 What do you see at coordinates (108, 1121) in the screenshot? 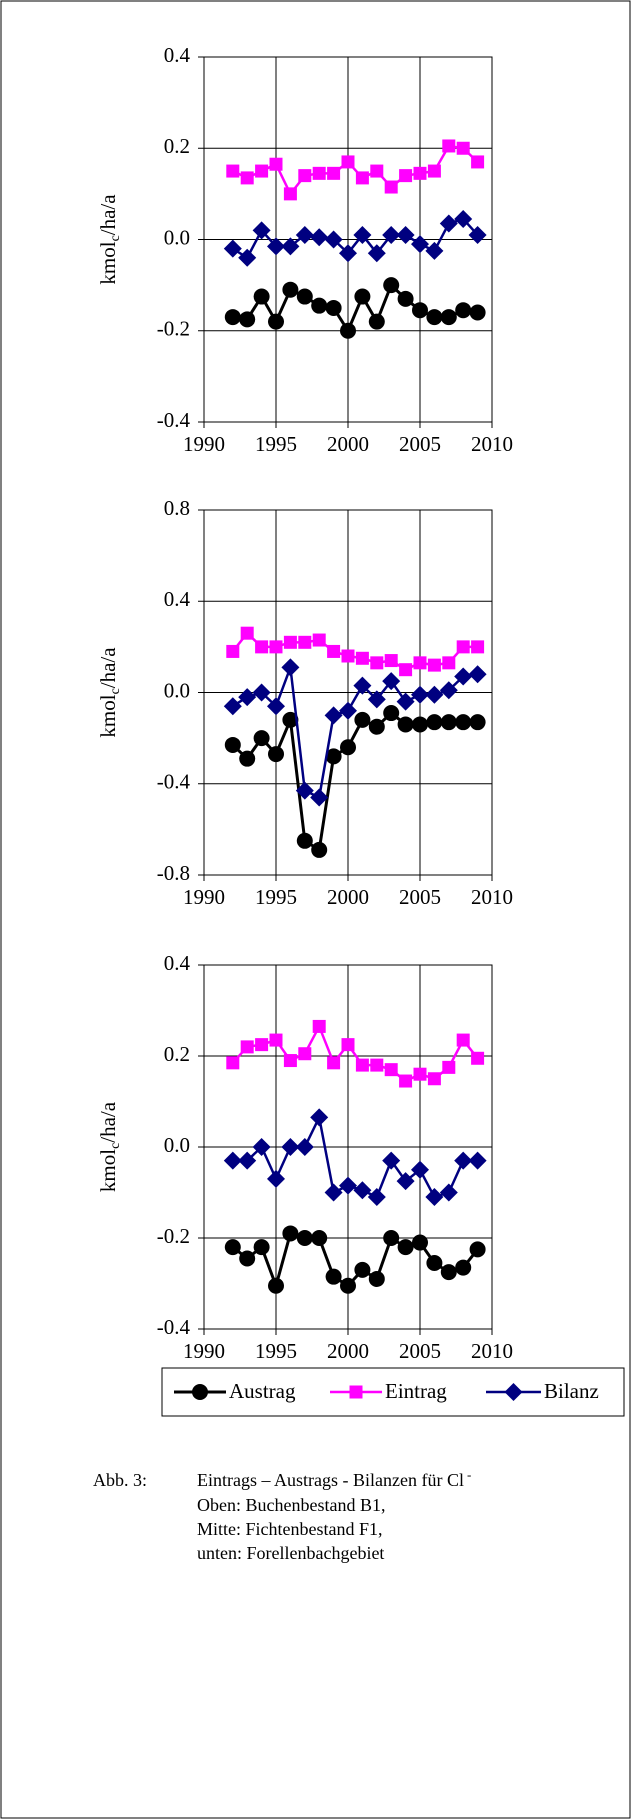
I see `y-axis-label-part: /ha/a` at bounding box center [108, 1121].